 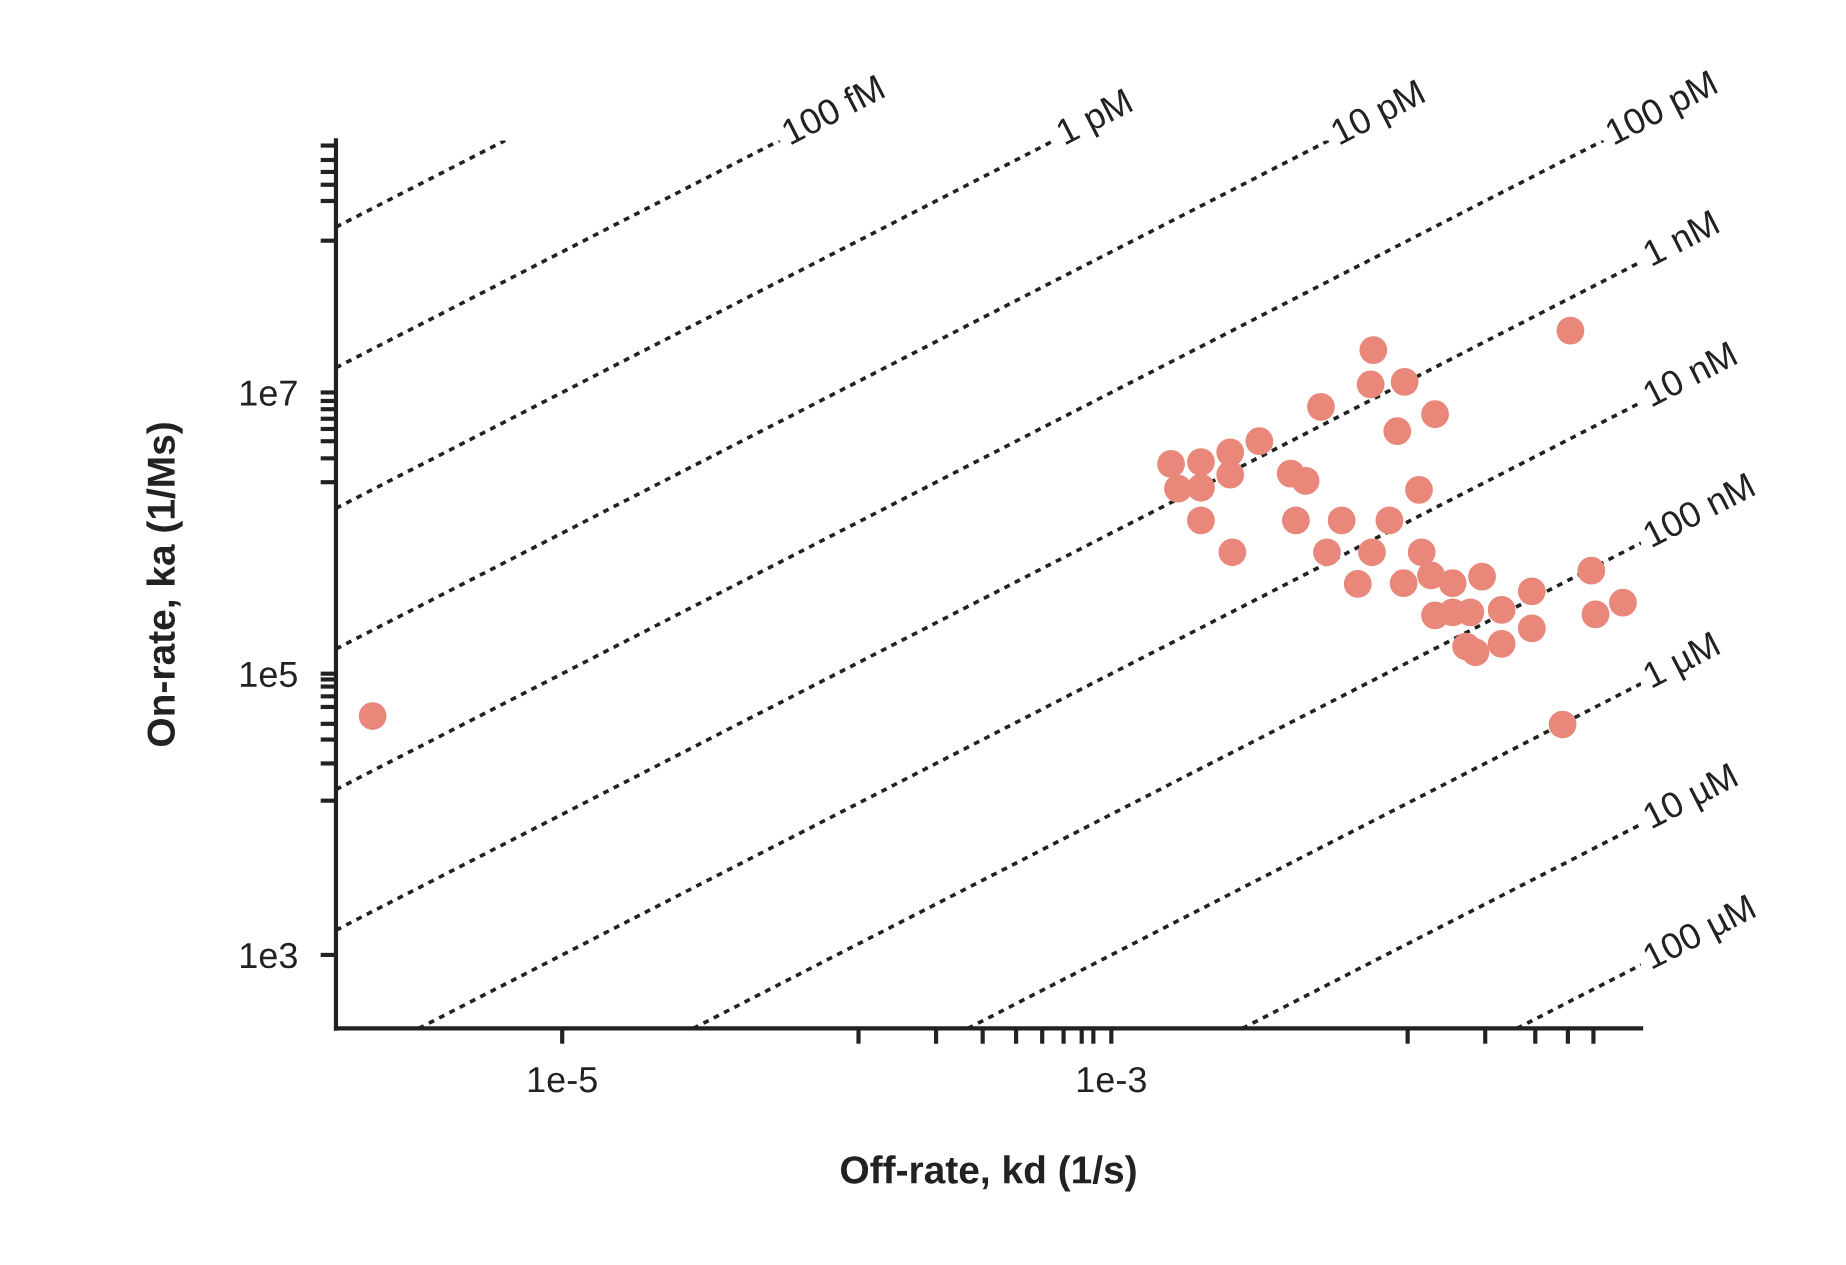 I want to click on text: 1 pM, so click(x=1096, y=120).